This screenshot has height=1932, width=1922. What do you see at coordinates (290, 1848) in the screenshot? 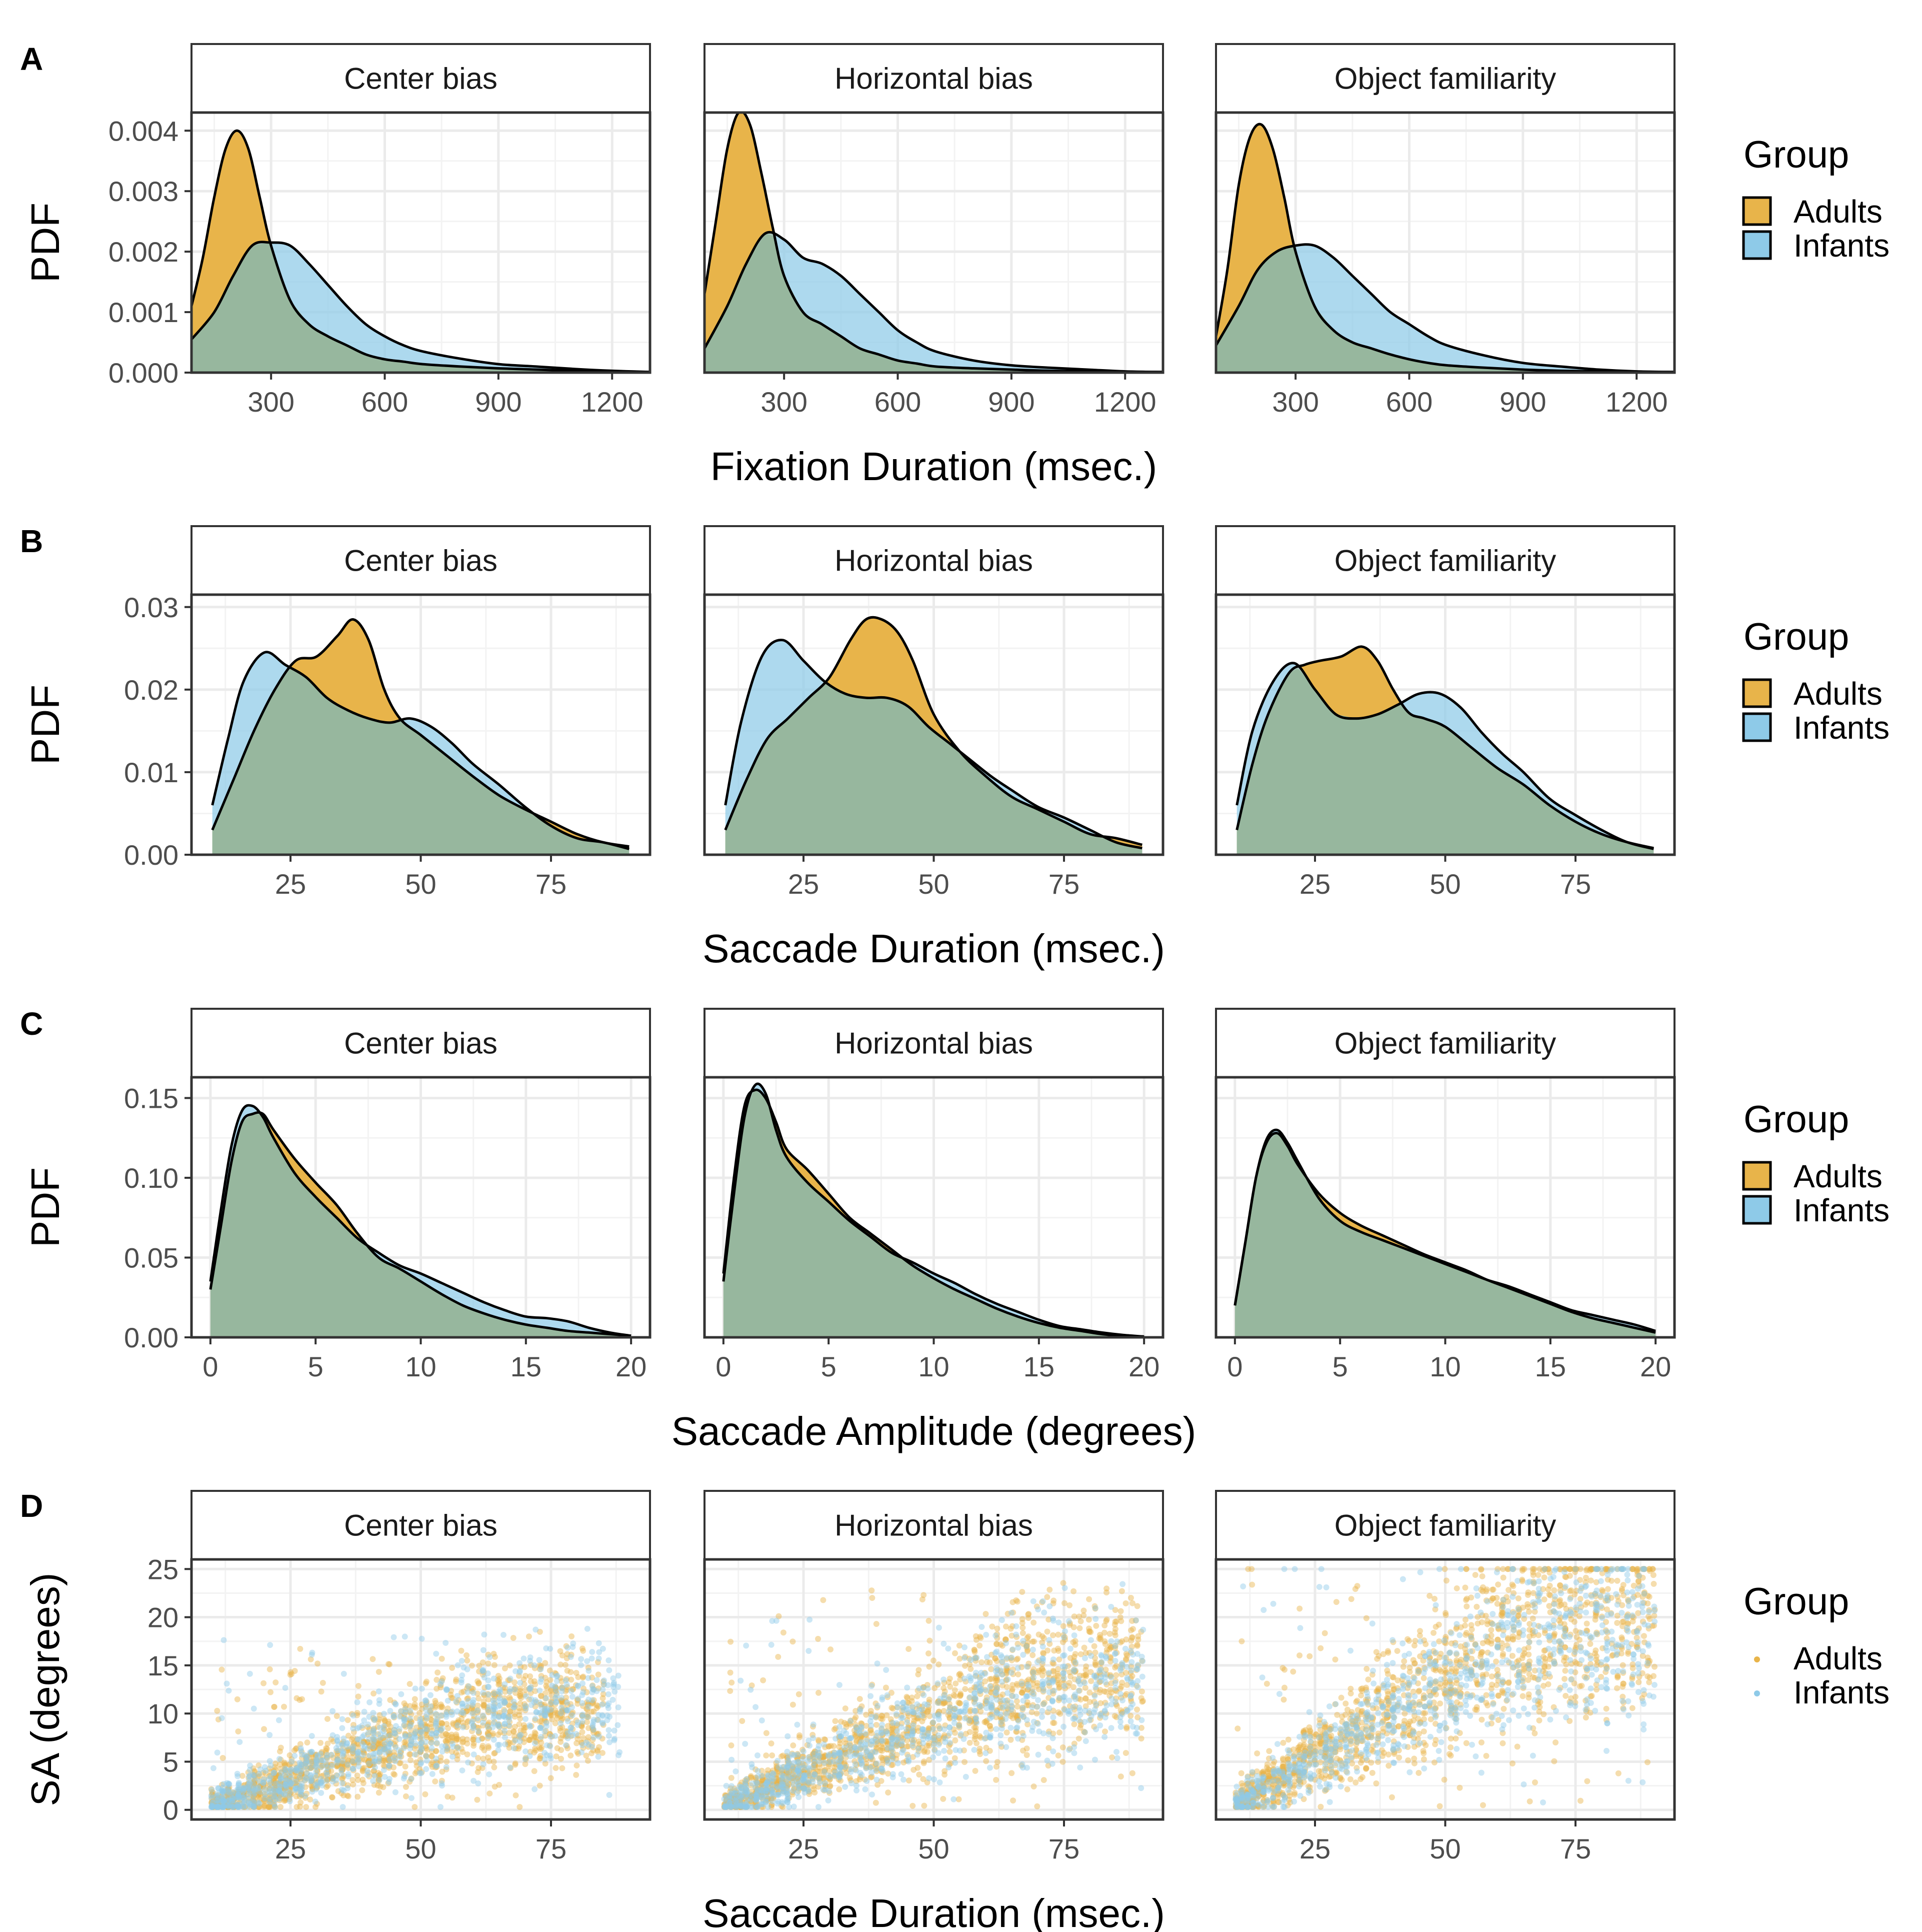
I see `x-tick-label: 25` at bounding box center [290, 1848].